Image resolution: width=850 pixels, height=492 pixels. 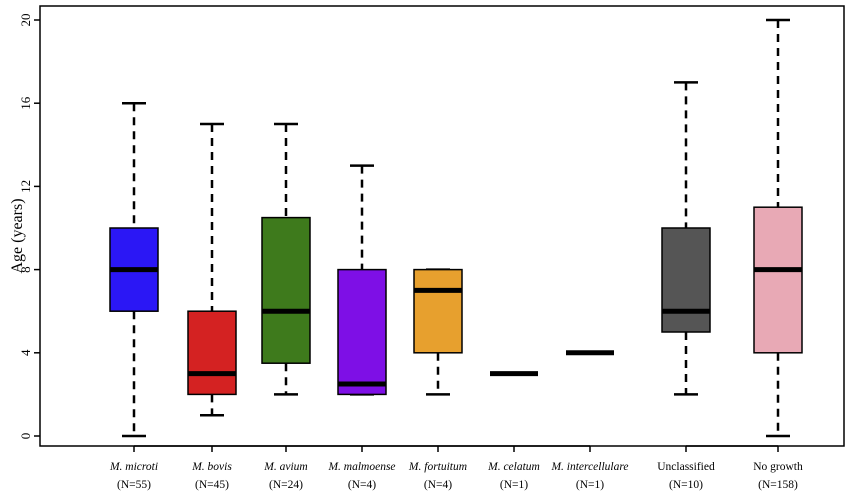 What do you see at coordinates (134, 485) in the screenshot?
I see `x-category-count: (N=55)` at bounding box center [134, 485].